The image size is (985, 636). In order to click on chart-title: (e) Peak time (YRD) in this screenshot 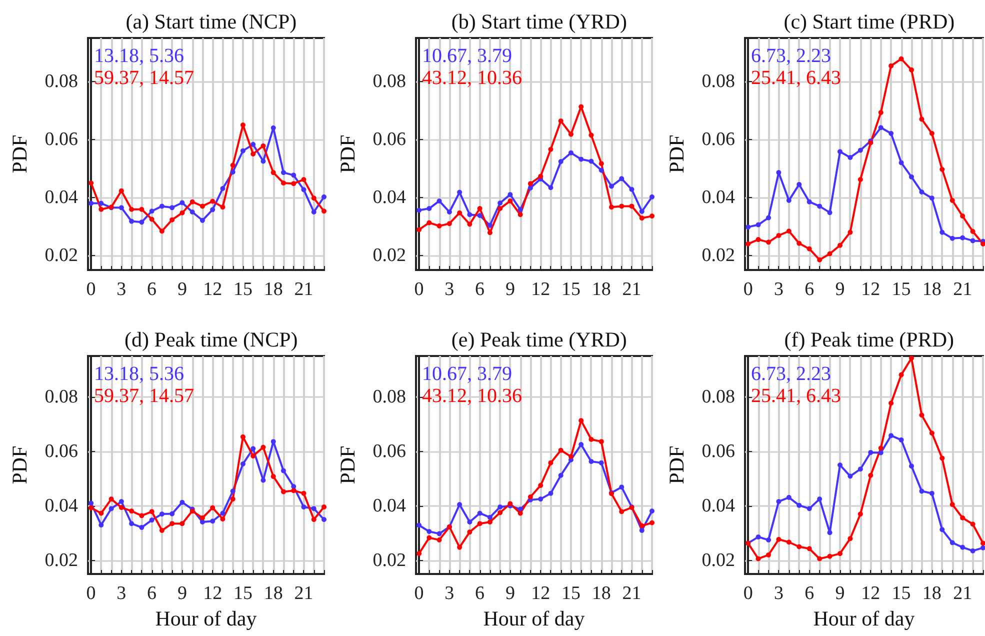, I will do `click(540, 340)`.